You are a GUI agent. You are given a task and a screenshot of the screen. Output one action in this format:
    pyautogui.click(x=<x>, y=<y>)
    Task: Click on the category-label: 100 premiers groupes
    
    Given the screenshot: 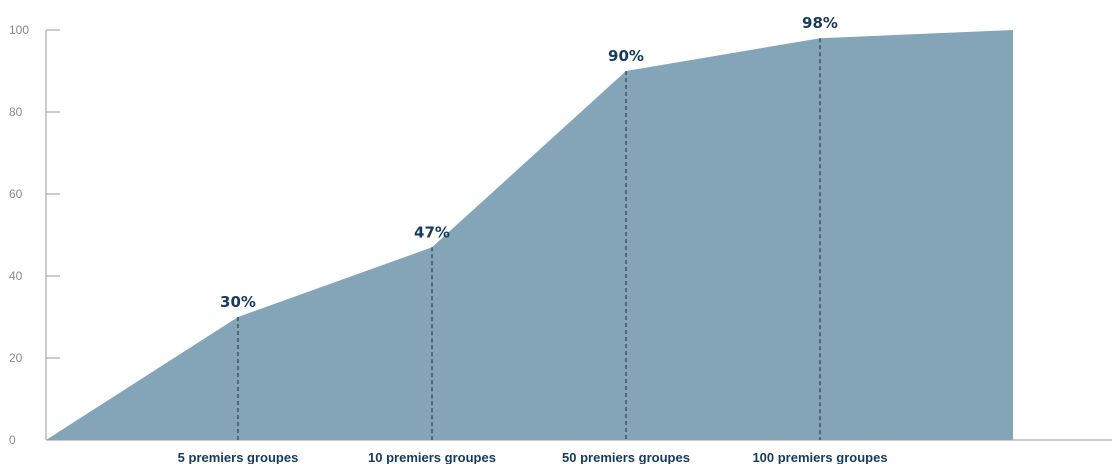 What is the action you would take?
    pyautogui.click(x=819, y=457)
    